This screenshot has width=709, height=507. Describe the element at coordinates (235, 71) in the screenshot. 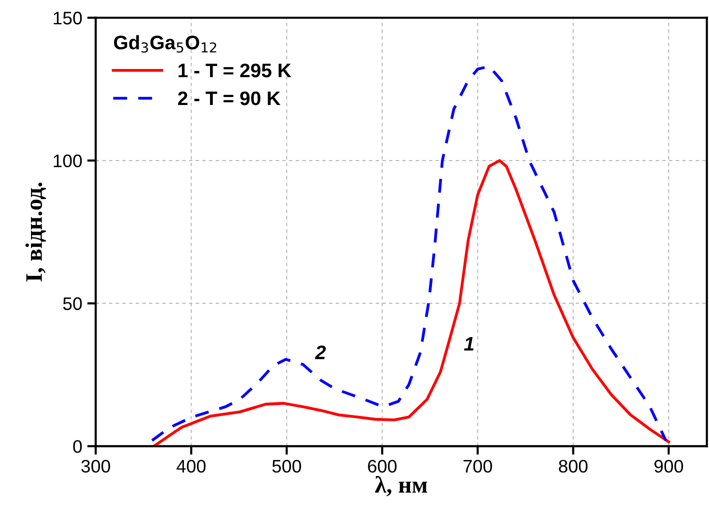

I see `legend-label: 1 - T = 295 K` at that location.